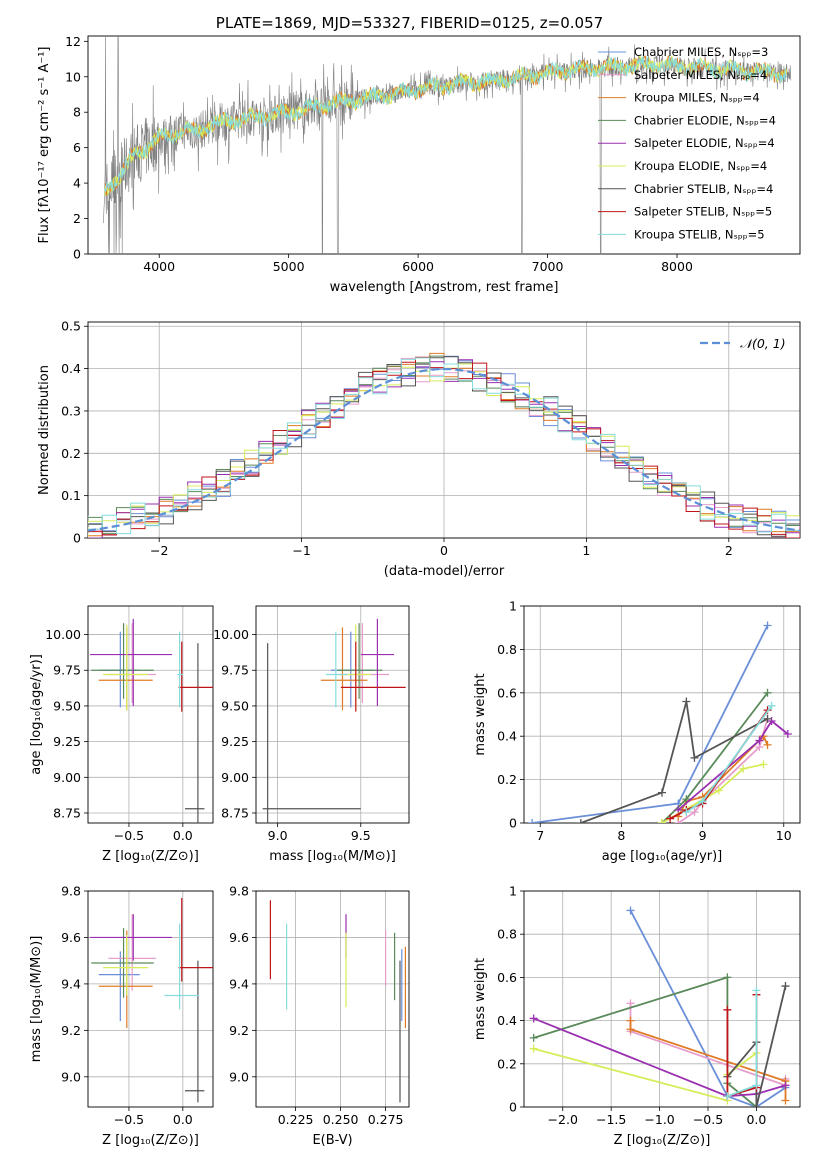 The width and height of the screenshot is (819, 1170). Describe the element at coordinates (77, 147) in the screenshot. I see `spectrum-ytick-label: 6` at that location.